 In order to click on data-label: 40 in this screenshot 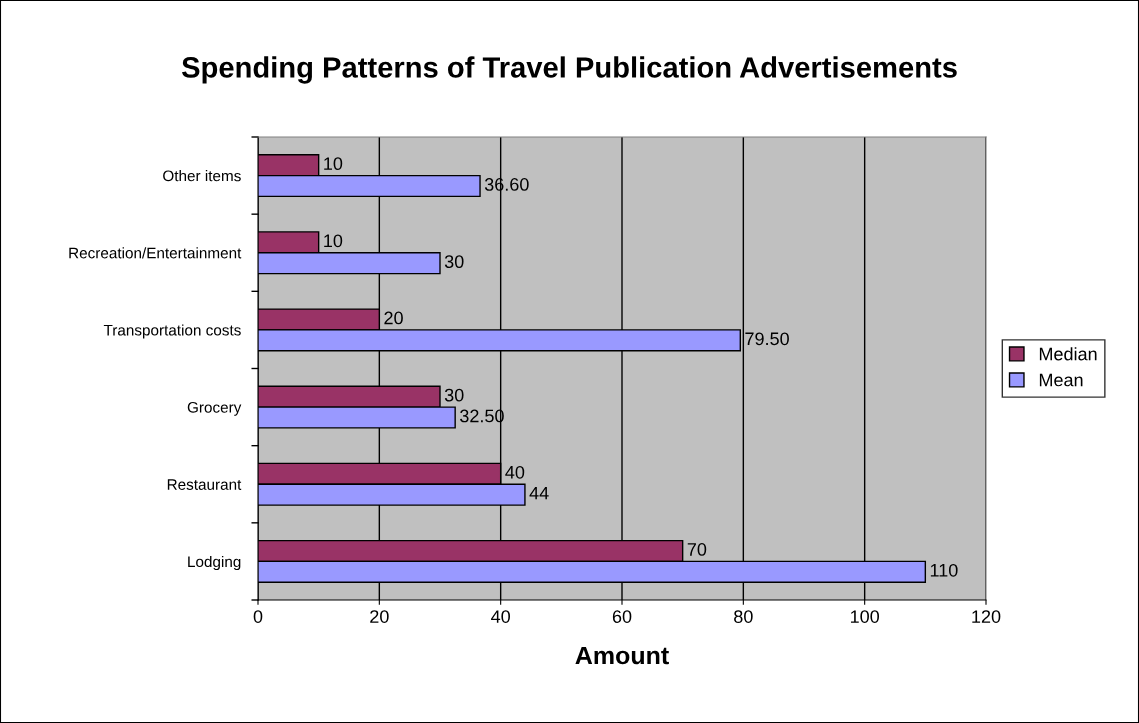, I will do `click(515, 472)`.